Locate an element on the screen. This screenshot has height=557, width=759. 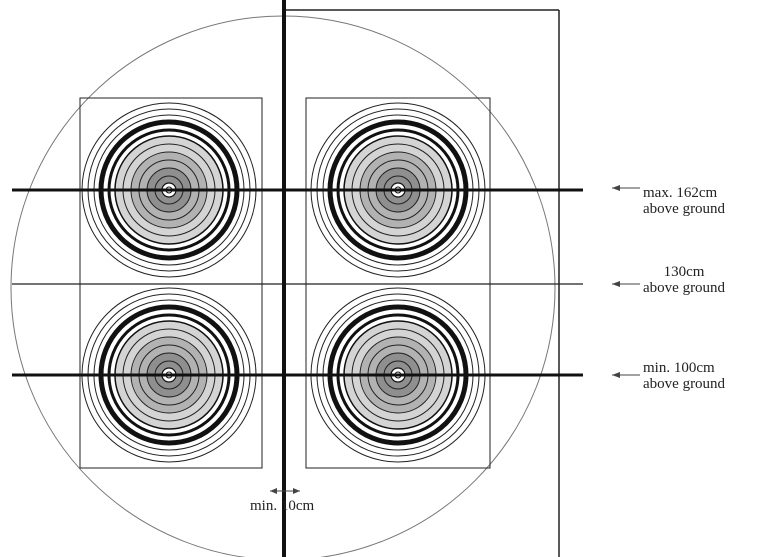
max-height-annotation: max. 162cm above ground is located at coordinates (684, 201).